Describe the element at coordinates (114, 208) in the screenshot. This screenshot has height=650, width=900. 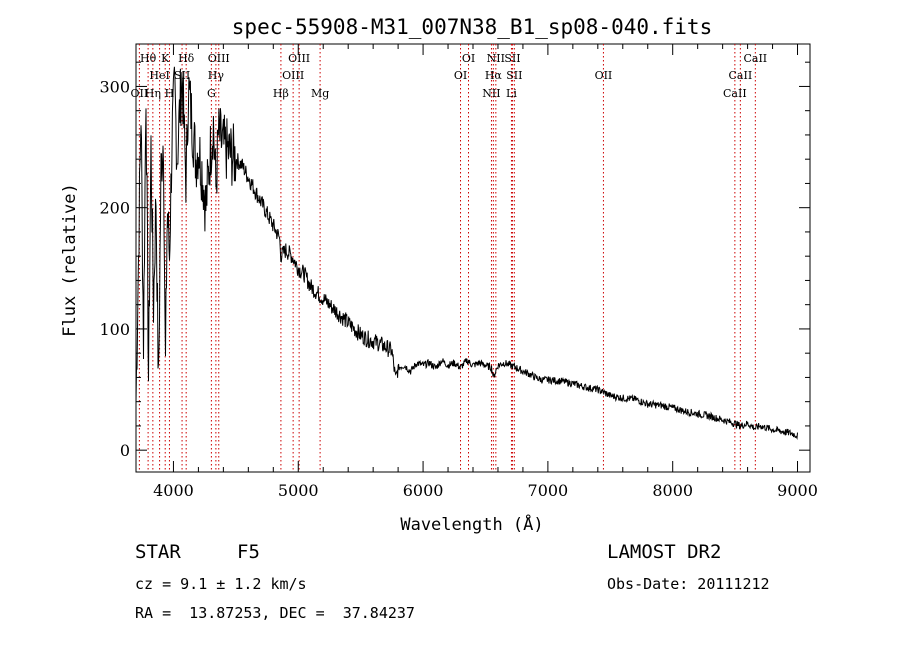
I see `y-tick-label: 200` at that location.